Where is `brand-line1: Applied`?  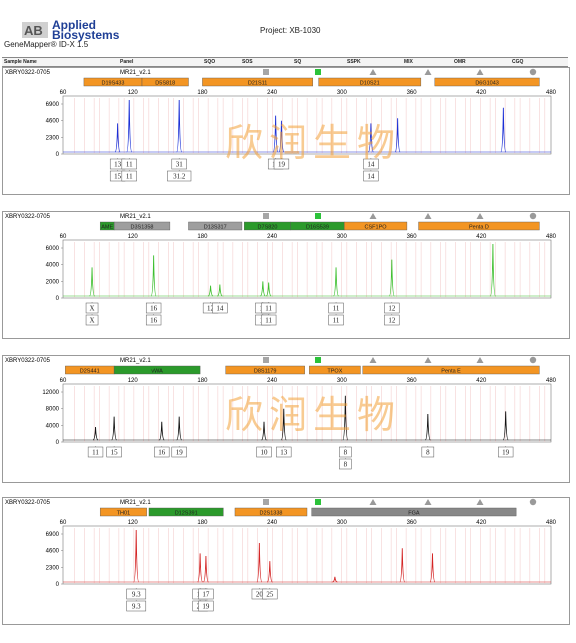
brand-line1: Applied is located at coordinates (74, 25).